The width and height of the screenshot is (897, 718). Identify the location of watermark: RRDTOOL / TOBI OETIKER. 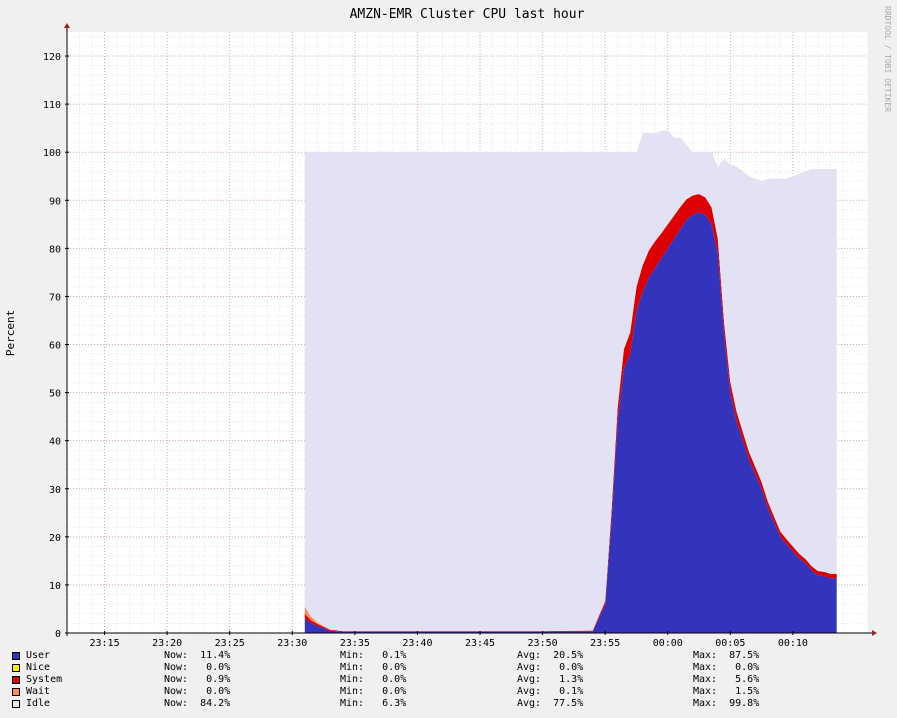
(887, 59).